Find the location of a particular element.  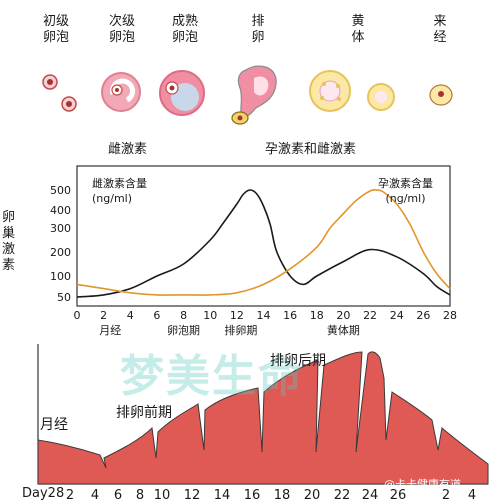

phase-label: 卵泡期 is located at coordinates (183, 330).